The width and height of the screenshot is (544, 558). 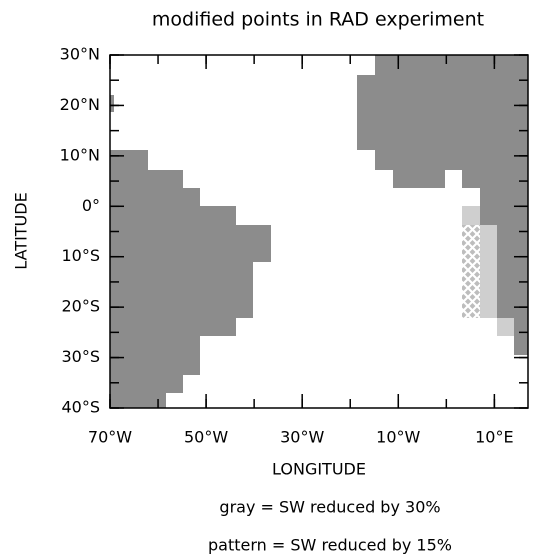 What do you see at coordinates (80, 306) in the screenshot?
I see `y-tick-label: 20°S` at bounding box center [80, 306].